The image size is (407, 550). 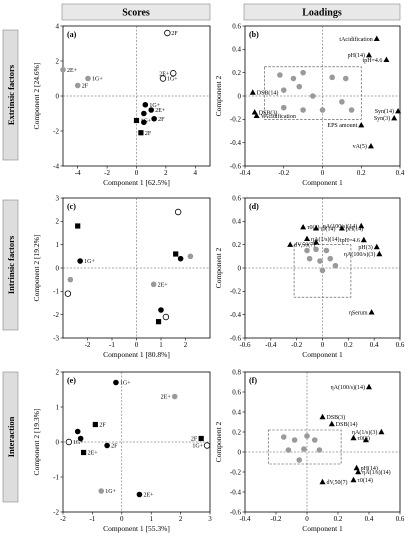 What do you see at coordinates (161, 345) in the screenshot?
I see `x-tick-label: 1` at bounding box center [161, 345].